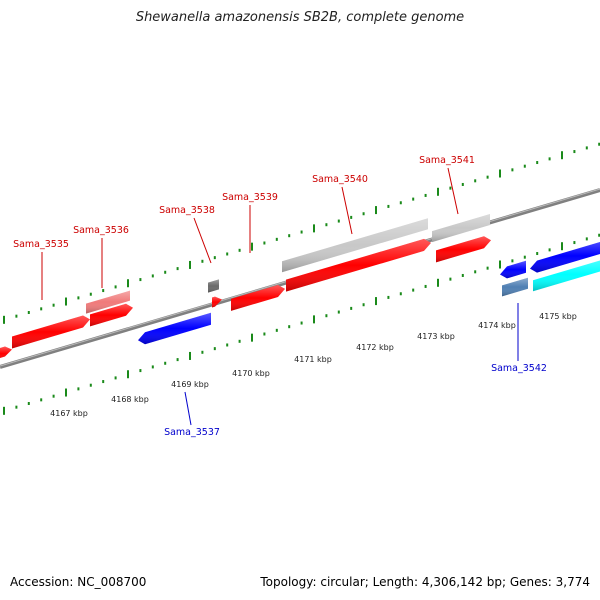 This screenshot has height=600, width=600. Describe the element at coordinates (340, 179) in the screenshot. I see `gene-label-sama_3540: Sama_3540` at that location.